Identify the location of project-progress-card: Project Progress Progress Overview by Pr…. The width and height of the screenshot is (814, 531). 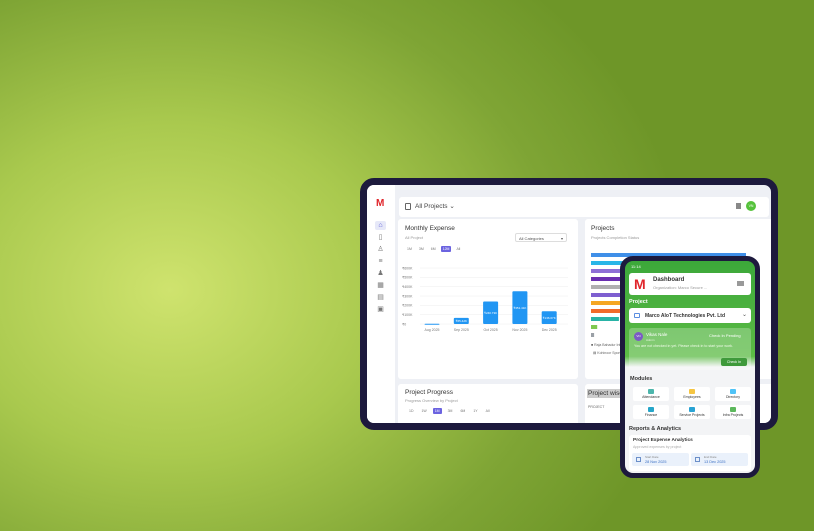
(488, 403).